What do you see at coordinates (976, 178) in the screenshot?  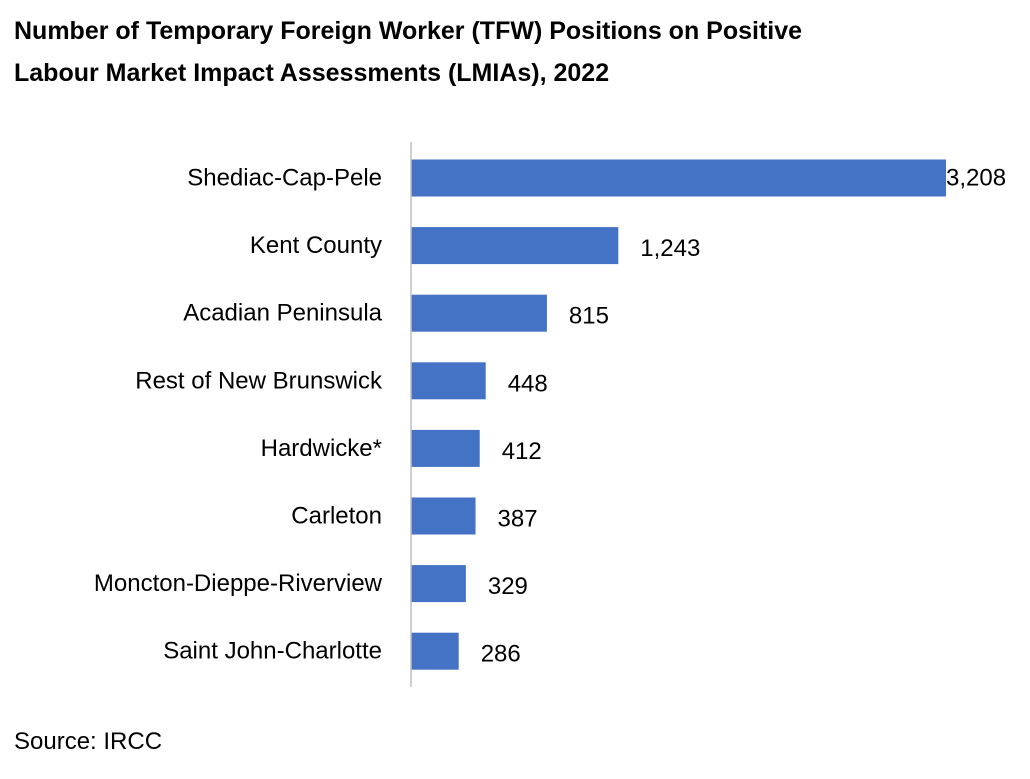 I see `value-label: 3,208` at bounding box center [976, 178].